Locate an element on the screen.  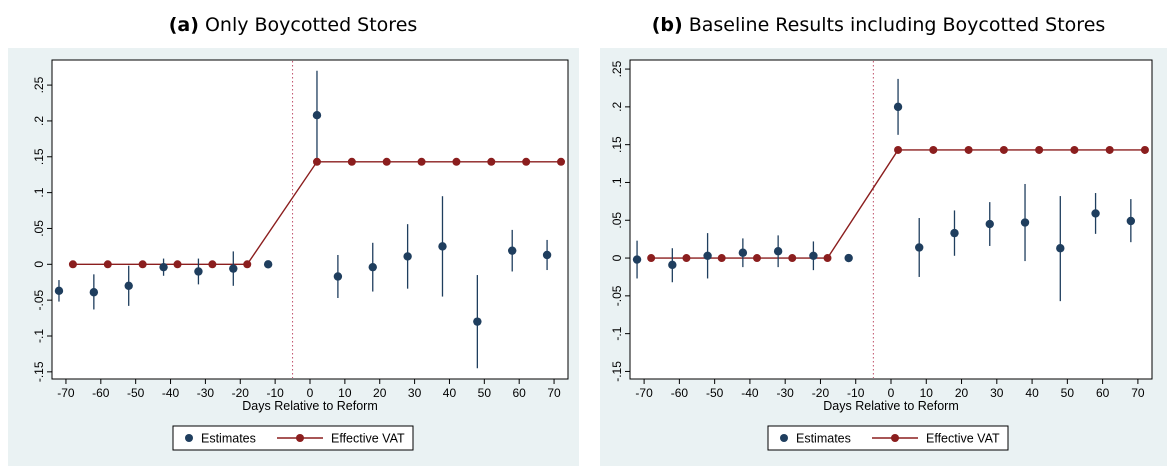
panel-b-xtick-label: 20 is located at coordinates (962, 393).